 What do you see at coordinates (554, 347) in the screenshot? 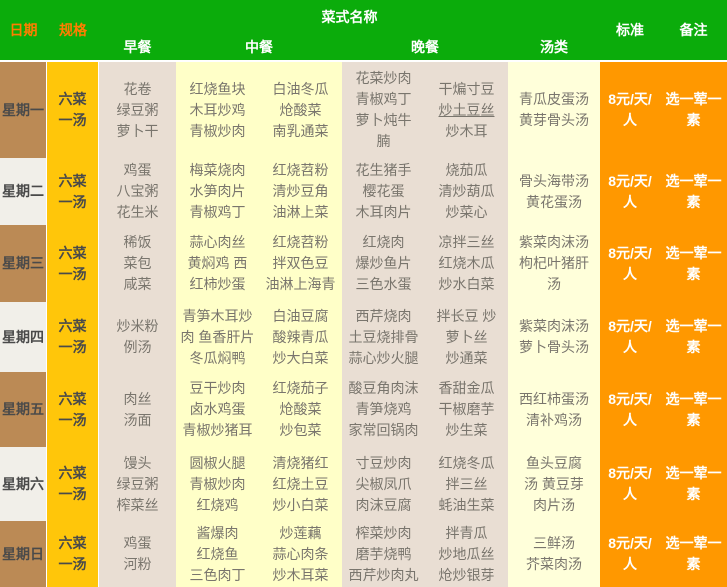
I see `soup-cell-line: 萝卜骨头汤` at bounding box center [554, 347].